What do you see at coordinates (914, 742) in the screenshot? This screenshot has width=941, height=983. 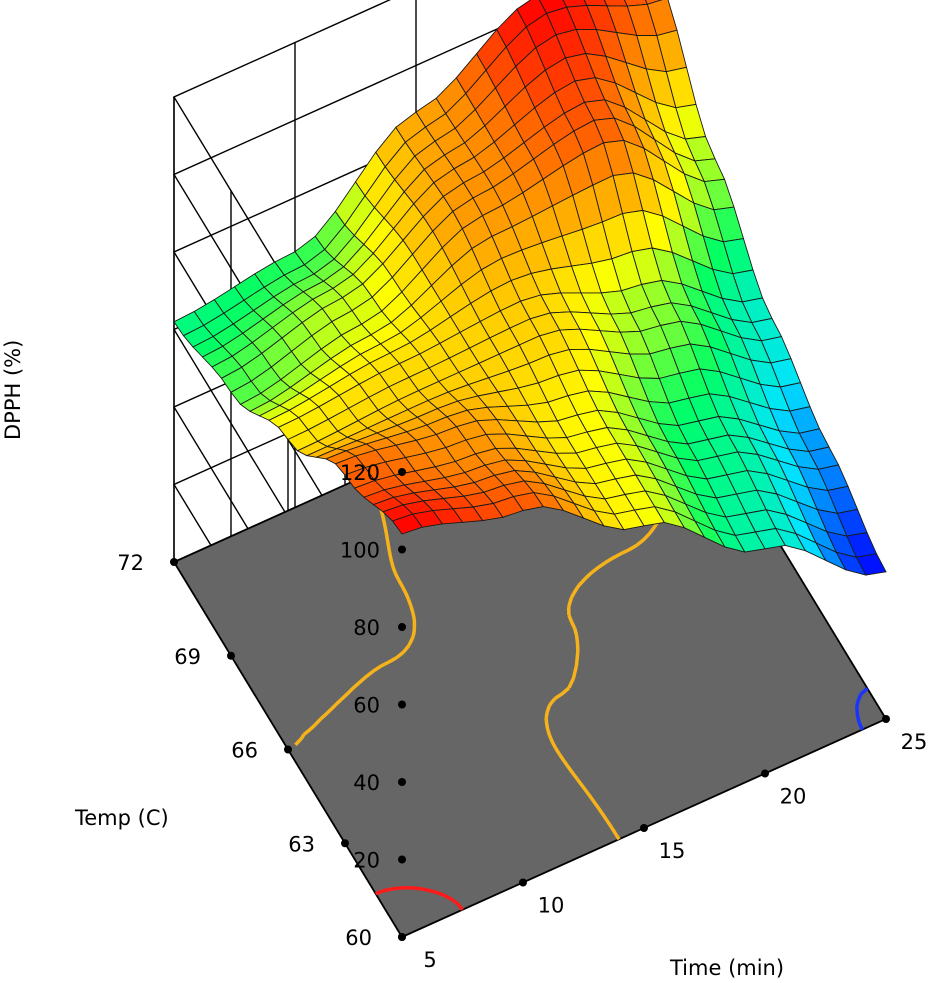 I see `x-tick-label: 25` at bounding box center [914, 742].